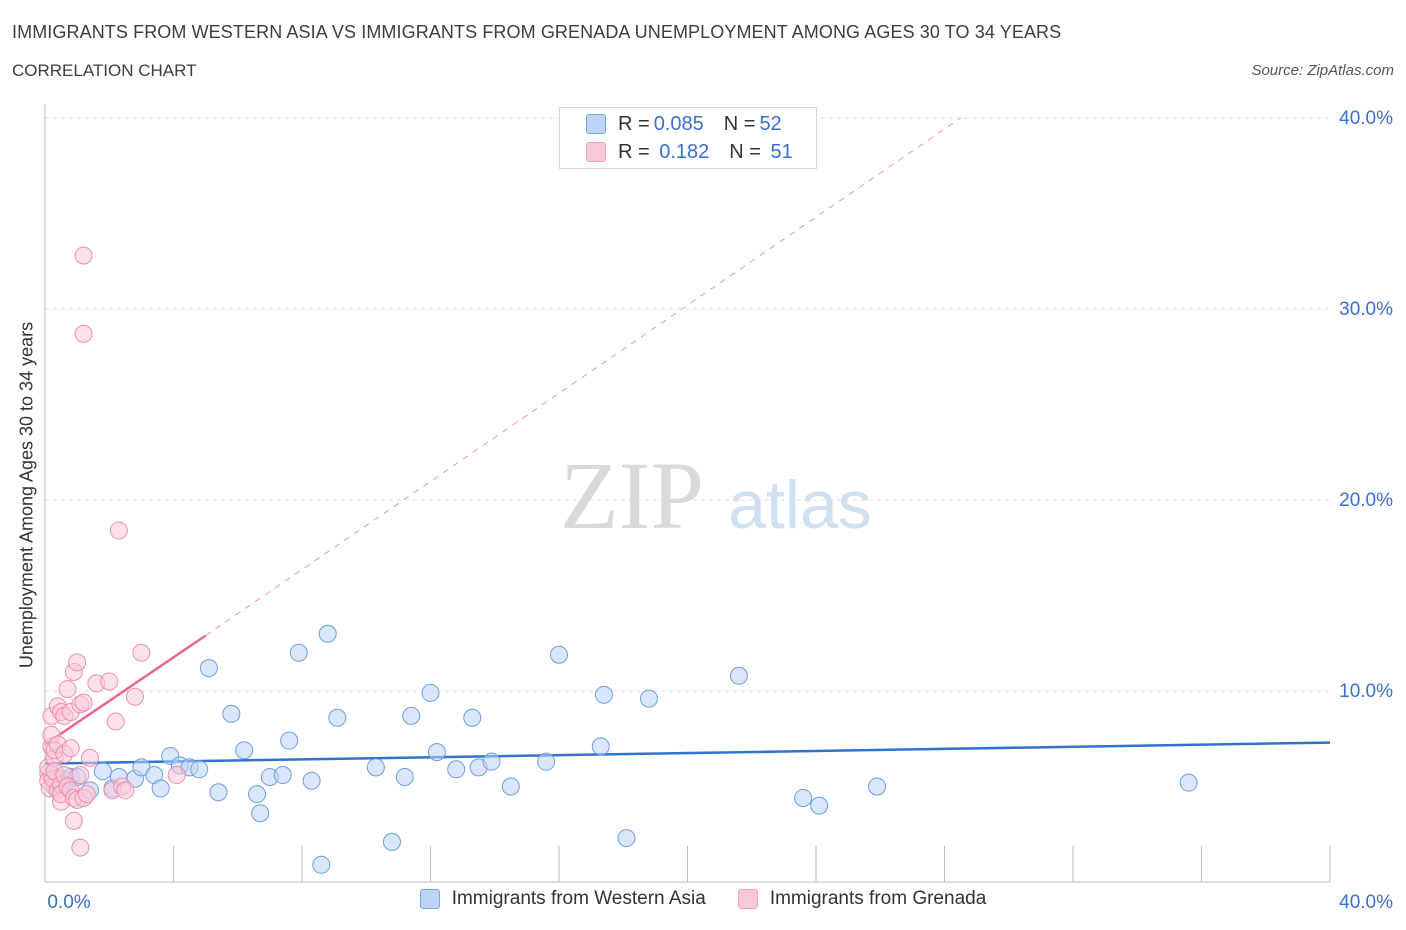 The image size is (1406, 930). Describe the element at coordinates (1366, 691) in the screenshot. I see `y-tick-label: 10.0%` at that location.